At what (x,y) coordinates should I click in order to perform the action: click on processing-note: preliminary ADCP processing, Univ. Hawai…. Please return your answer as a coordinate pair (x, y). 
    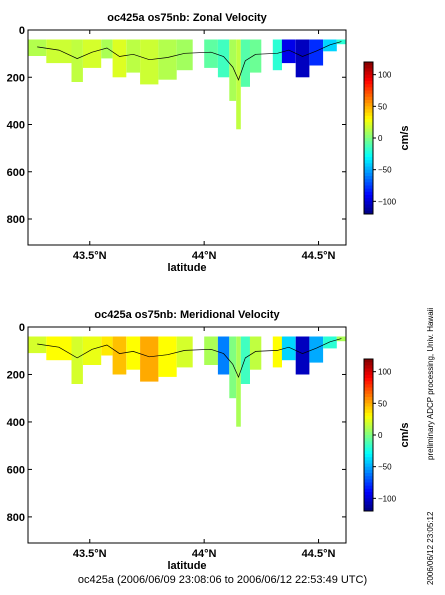
    Looking at the image, I should click on (430, 384).